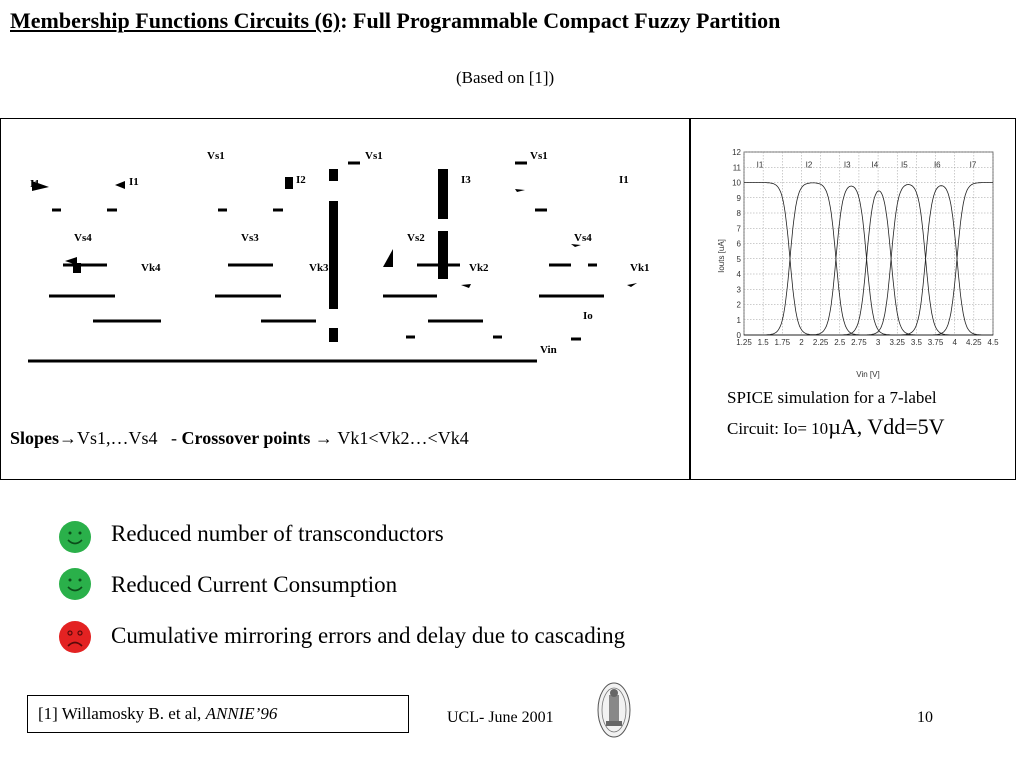 The height and width of the screenshot is (768, 1024). Describe the element at coordinates (954, 342) in the screenshot. I see `x-tick-label: 4` at that location.